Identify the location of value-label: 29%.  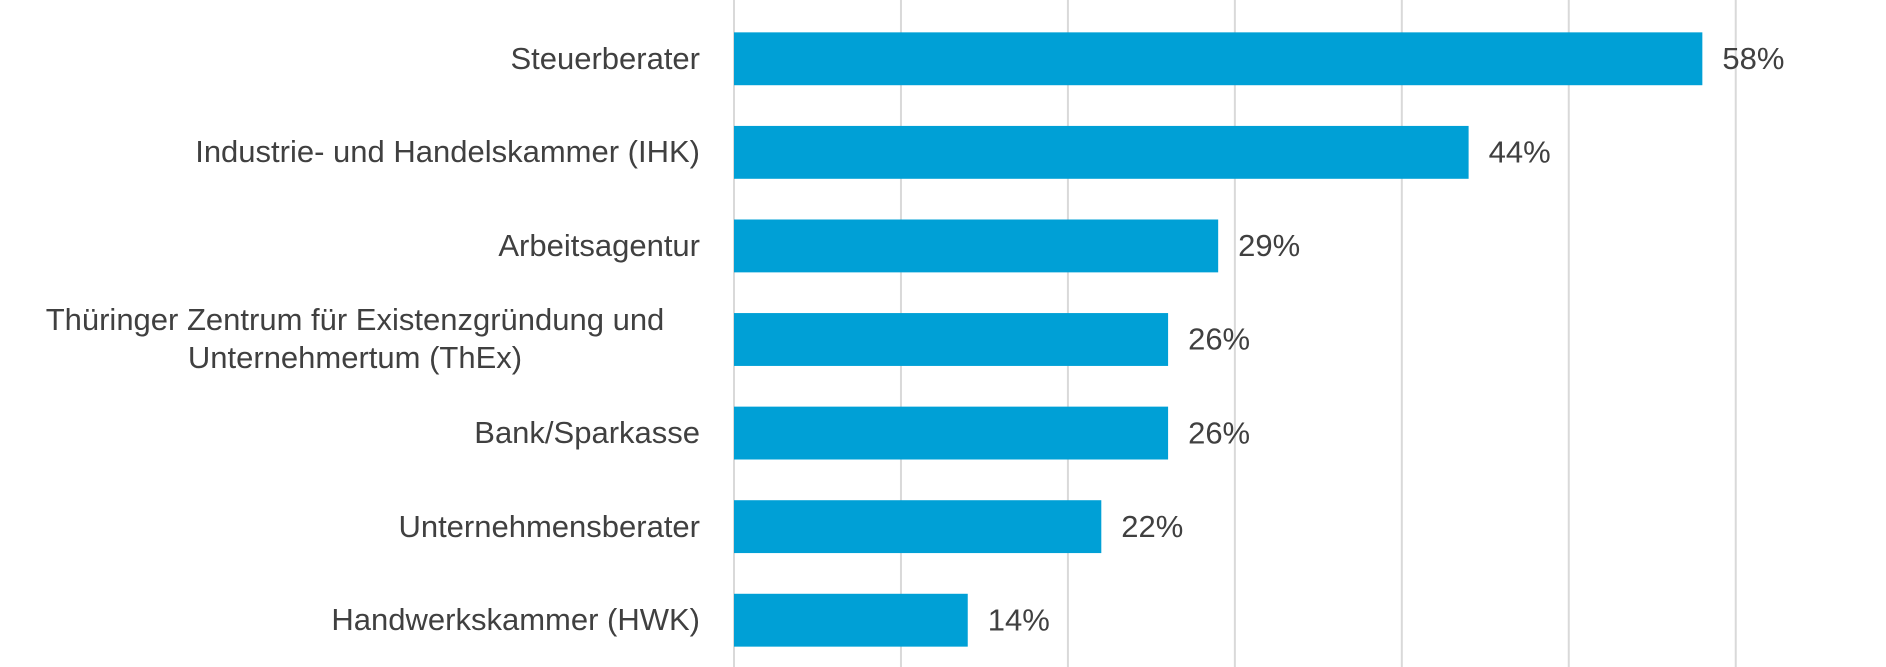
(1269, 245).